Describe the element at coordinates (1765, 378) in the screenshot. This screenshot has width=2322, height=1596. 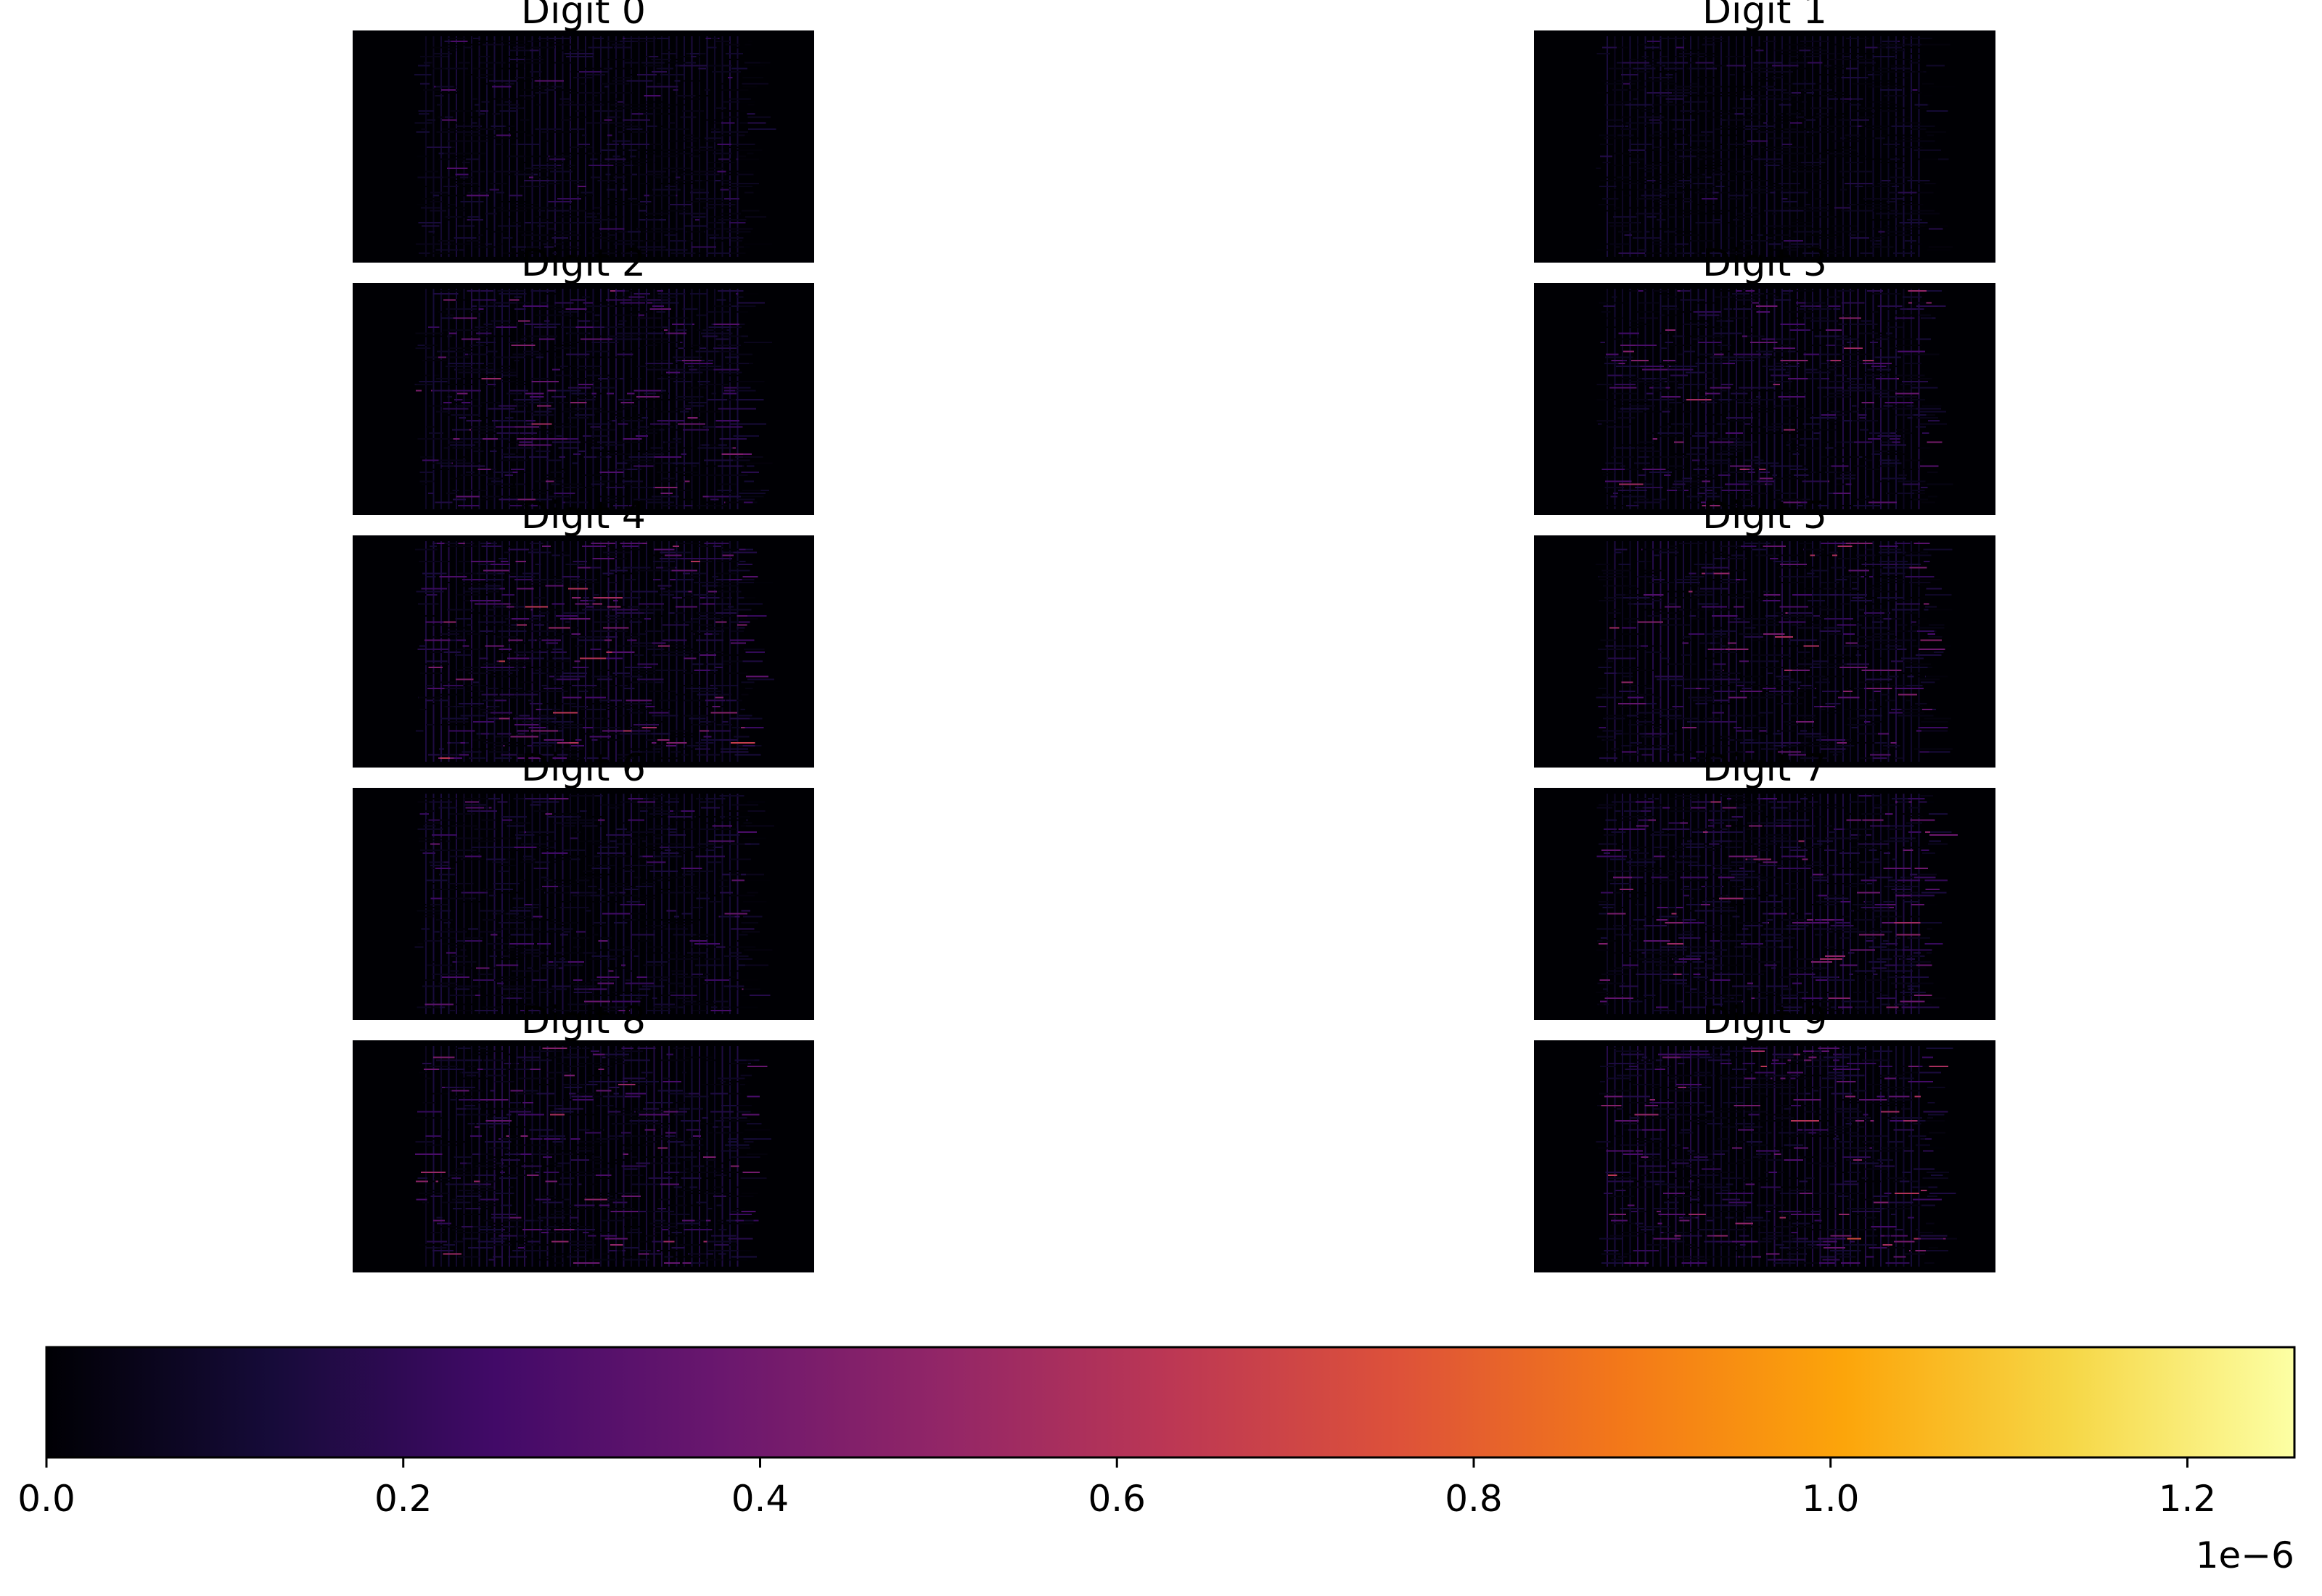
I see `heatmap-panel: Digit 3` at that location.